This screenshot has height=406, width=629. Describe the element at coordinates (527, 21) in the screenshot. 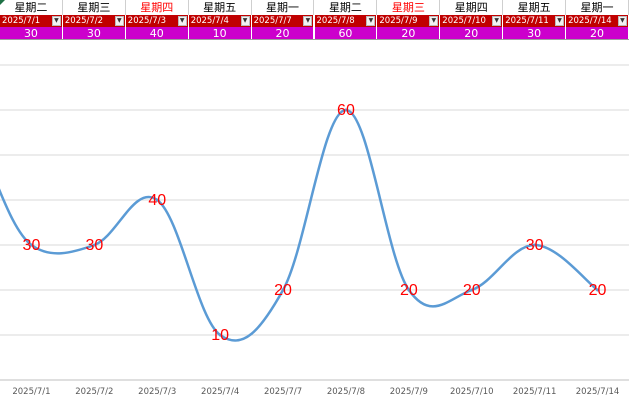

I see `date-label: 2025/7/11` at that location.